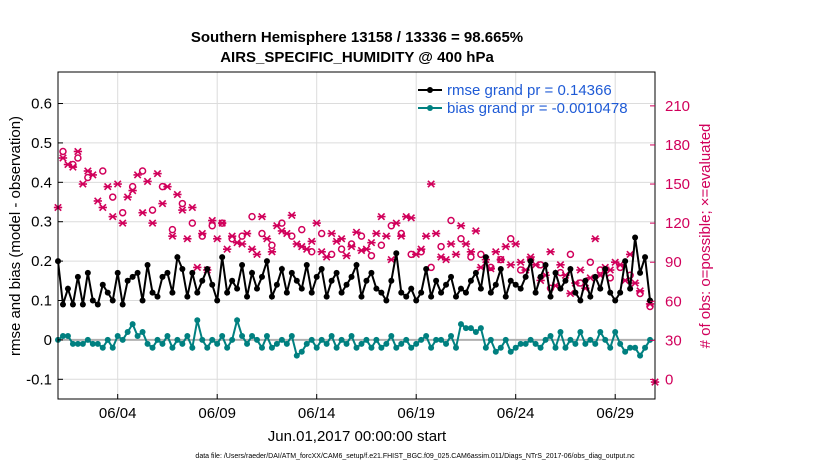  I want to click on legend-bias-marker, so click(430, 108).